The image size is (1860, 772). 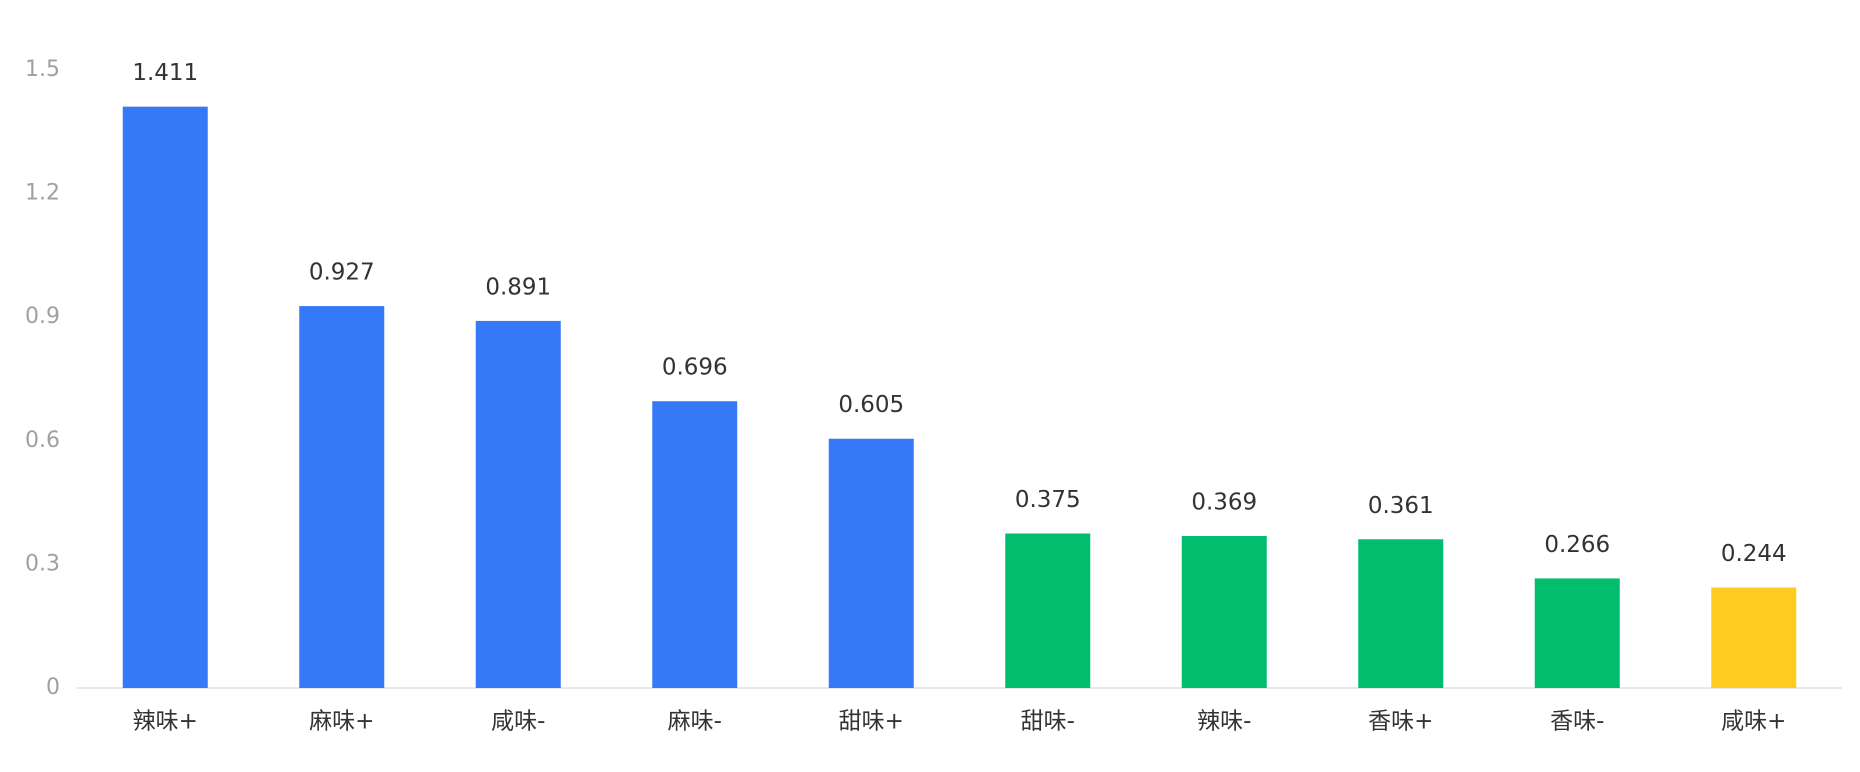 What do you see at coordinates (42, 69) in the screenshot?
I see `y-tick-label: 1.5` at bounding box center [42, 69].